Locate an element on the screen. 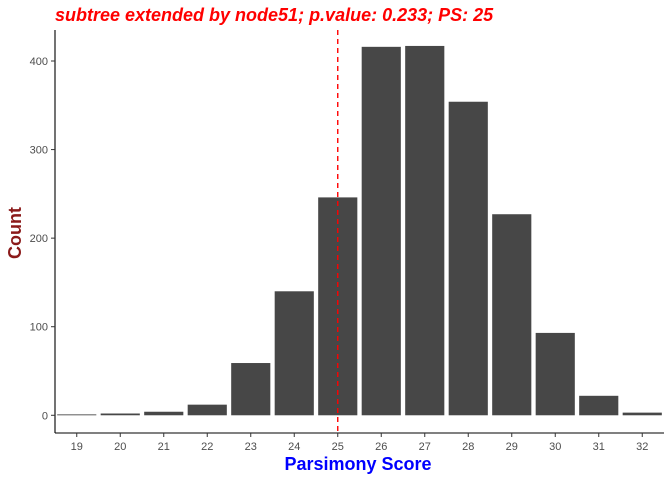 This screenshot has height=480, width=672. x-tick-label-23: 23 is located at coordinates (251, 447).